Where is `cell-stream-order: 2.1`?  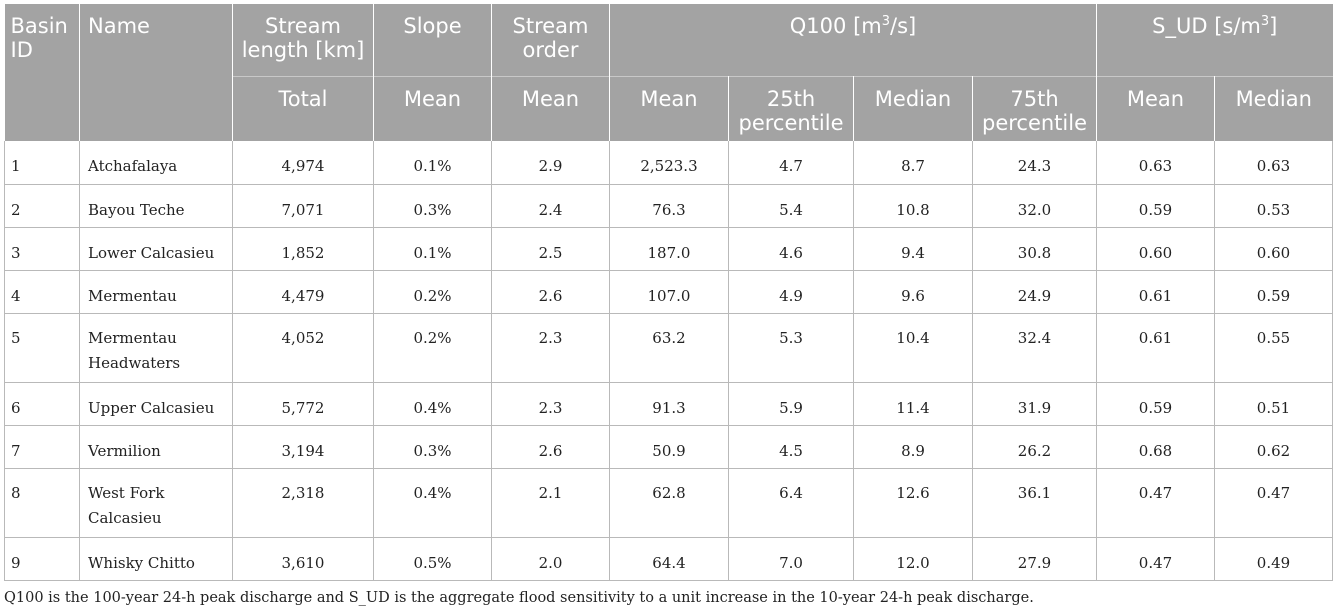
cell-stream-order: 2.1 is located at coordinates (550, 503).